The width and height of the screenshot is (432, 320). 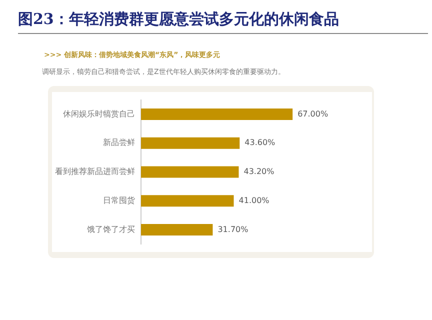 What do you see at coordinates (119, 143) in the screenshot?
I see `y-tick-label: 新品尝鲜` at bounding box center [119, 143].